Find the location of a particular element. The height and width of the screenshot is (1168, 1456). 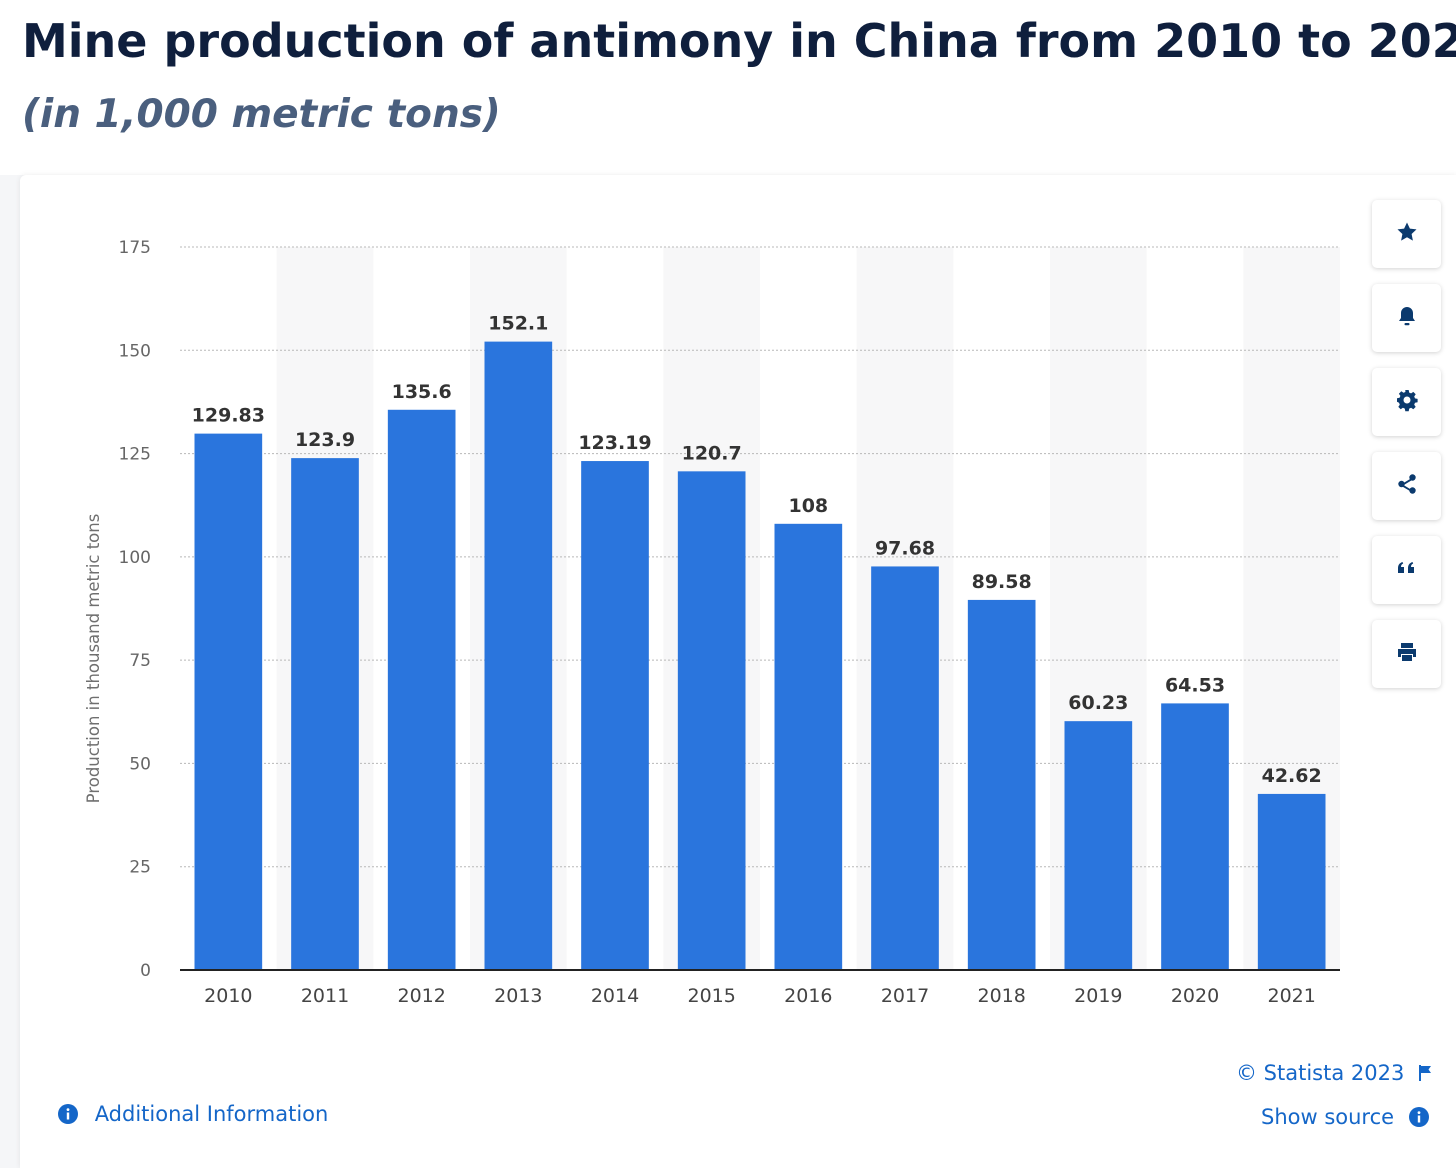

x-tick-label: 2011 is located at coordinates (325, 996).